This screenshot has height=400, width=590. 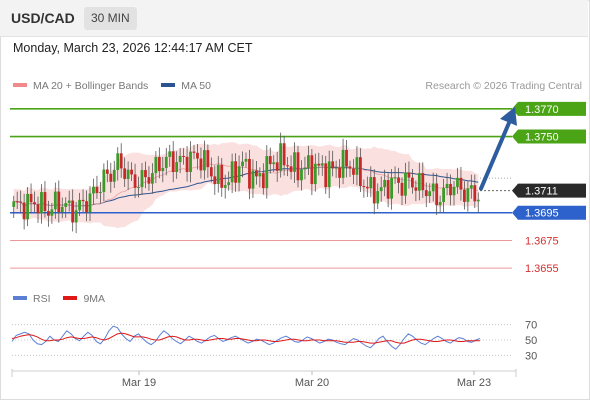 I want to click on level-label-1.3770: 1.3770, so click(x=542, y=110).